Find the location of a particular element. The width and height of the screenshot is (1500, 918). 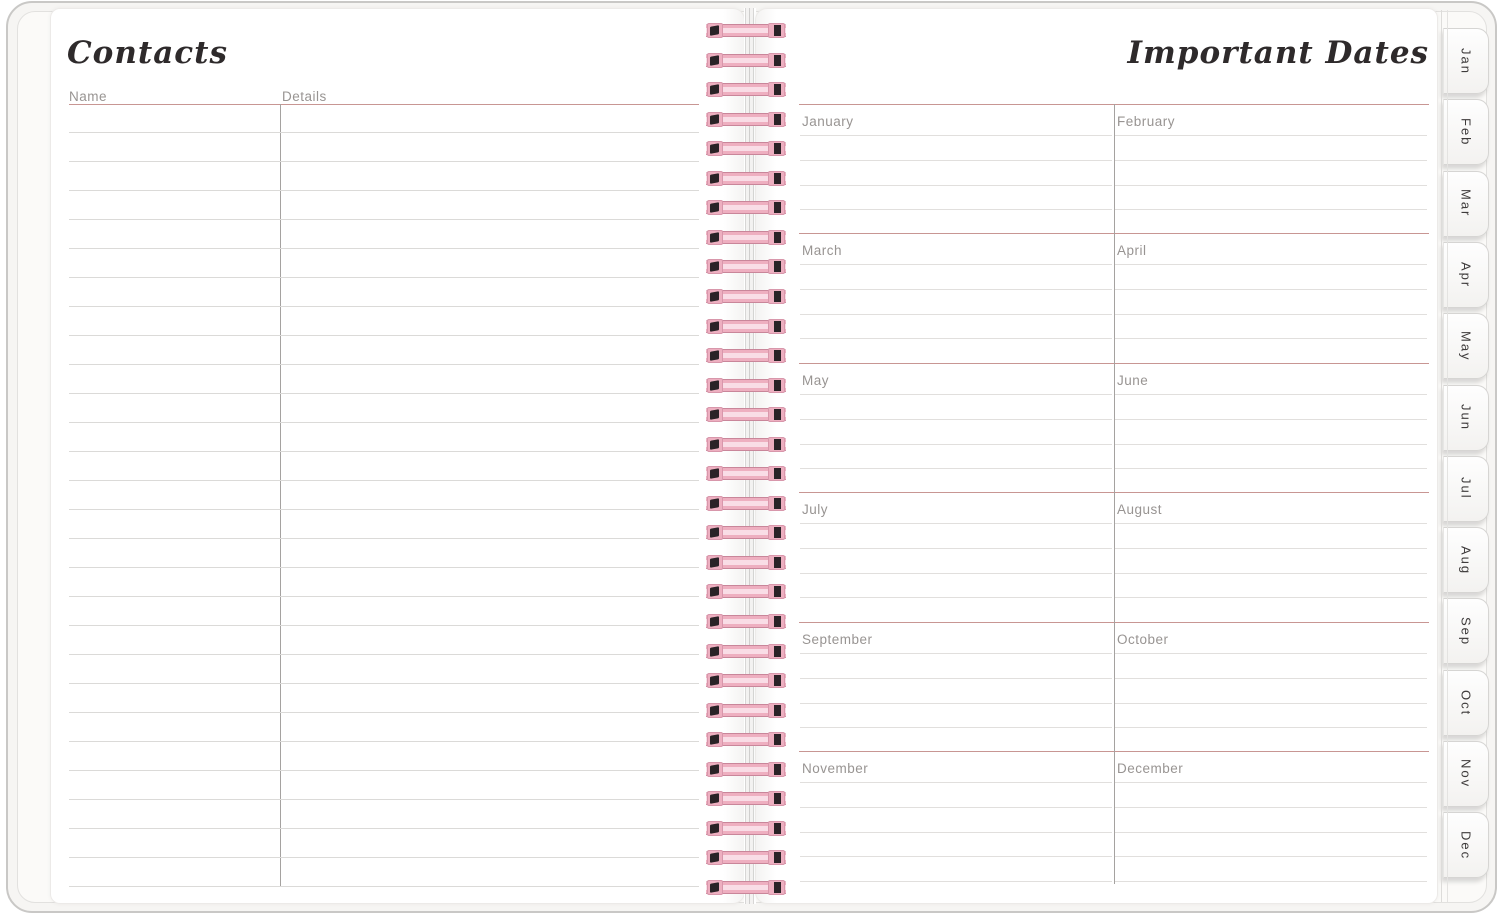

month-cell-march: March is located at coordinates (956, 297).